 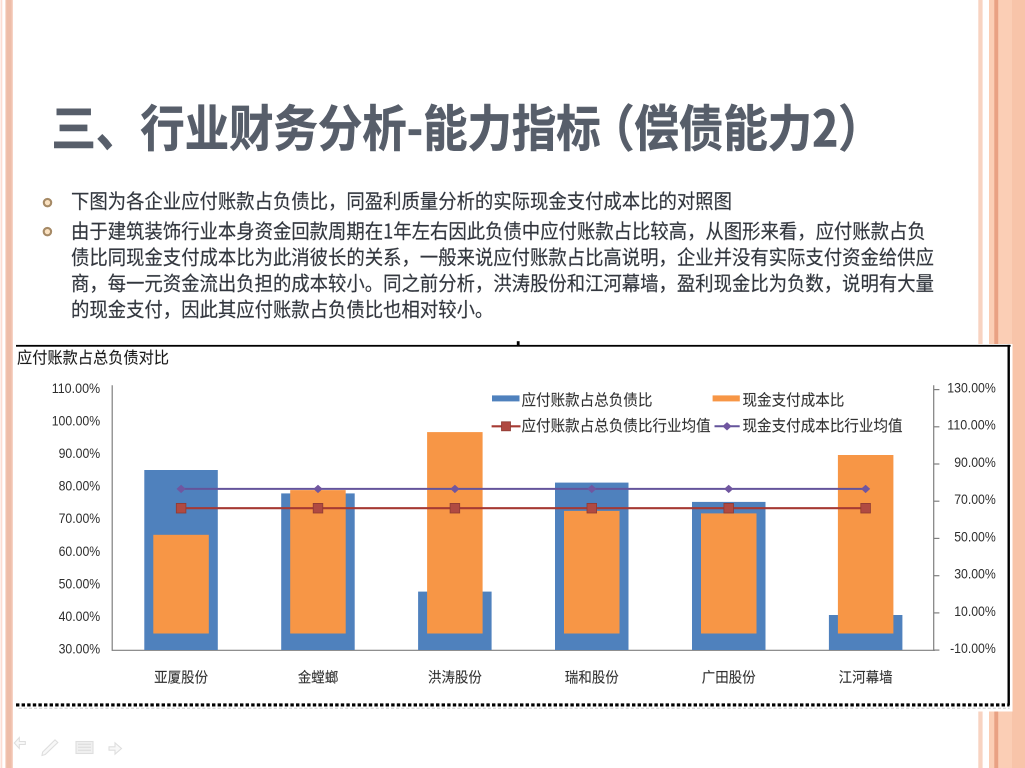 I want to click on svg-text: 130.00%, so click(x=971, y=388).